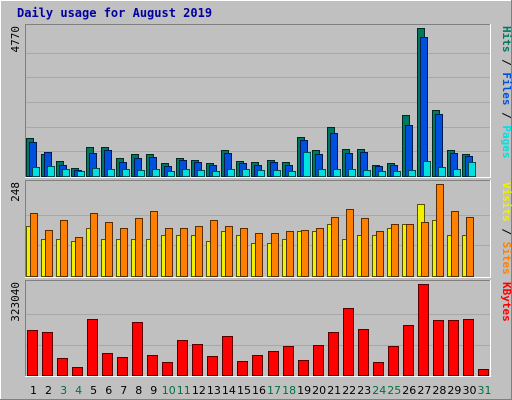 This screenshot has height=400, width=512. Describe the element at coordinates (108, 390) in the screenshot. I see `day-label: 6` at that location.